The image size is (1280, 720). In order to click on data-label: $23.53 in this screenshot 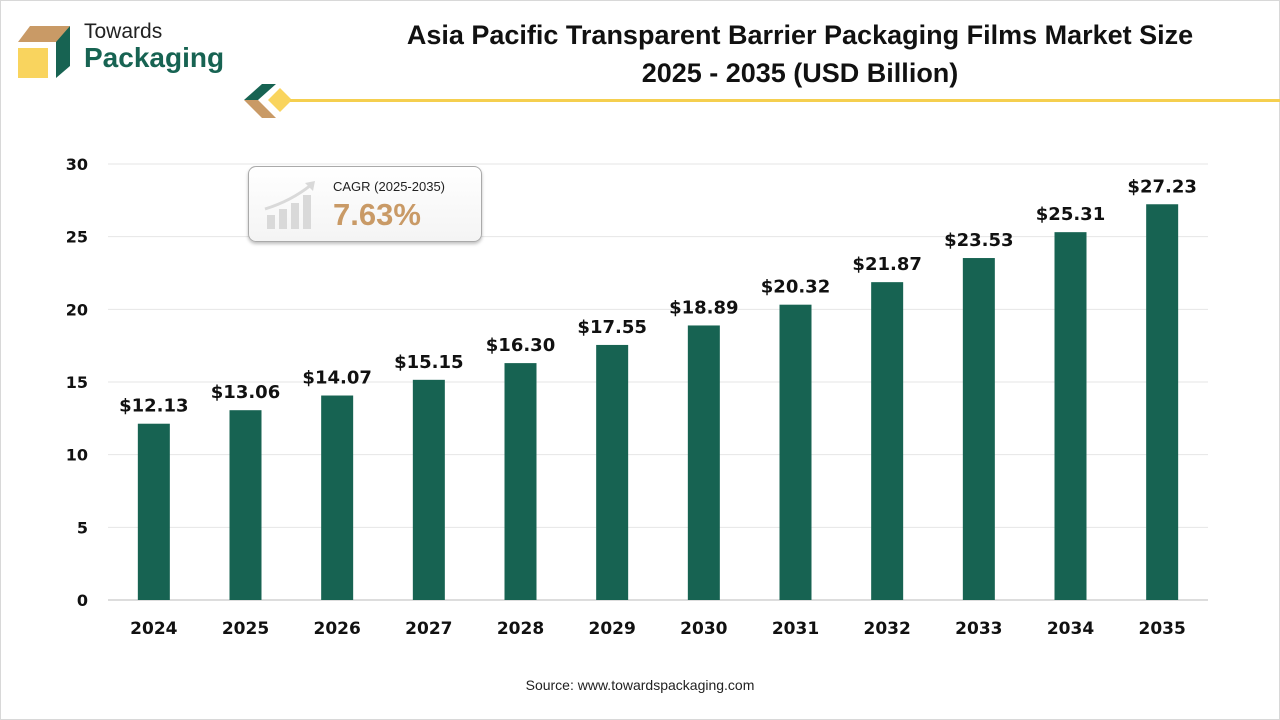, I will do `click(978, 240)`.